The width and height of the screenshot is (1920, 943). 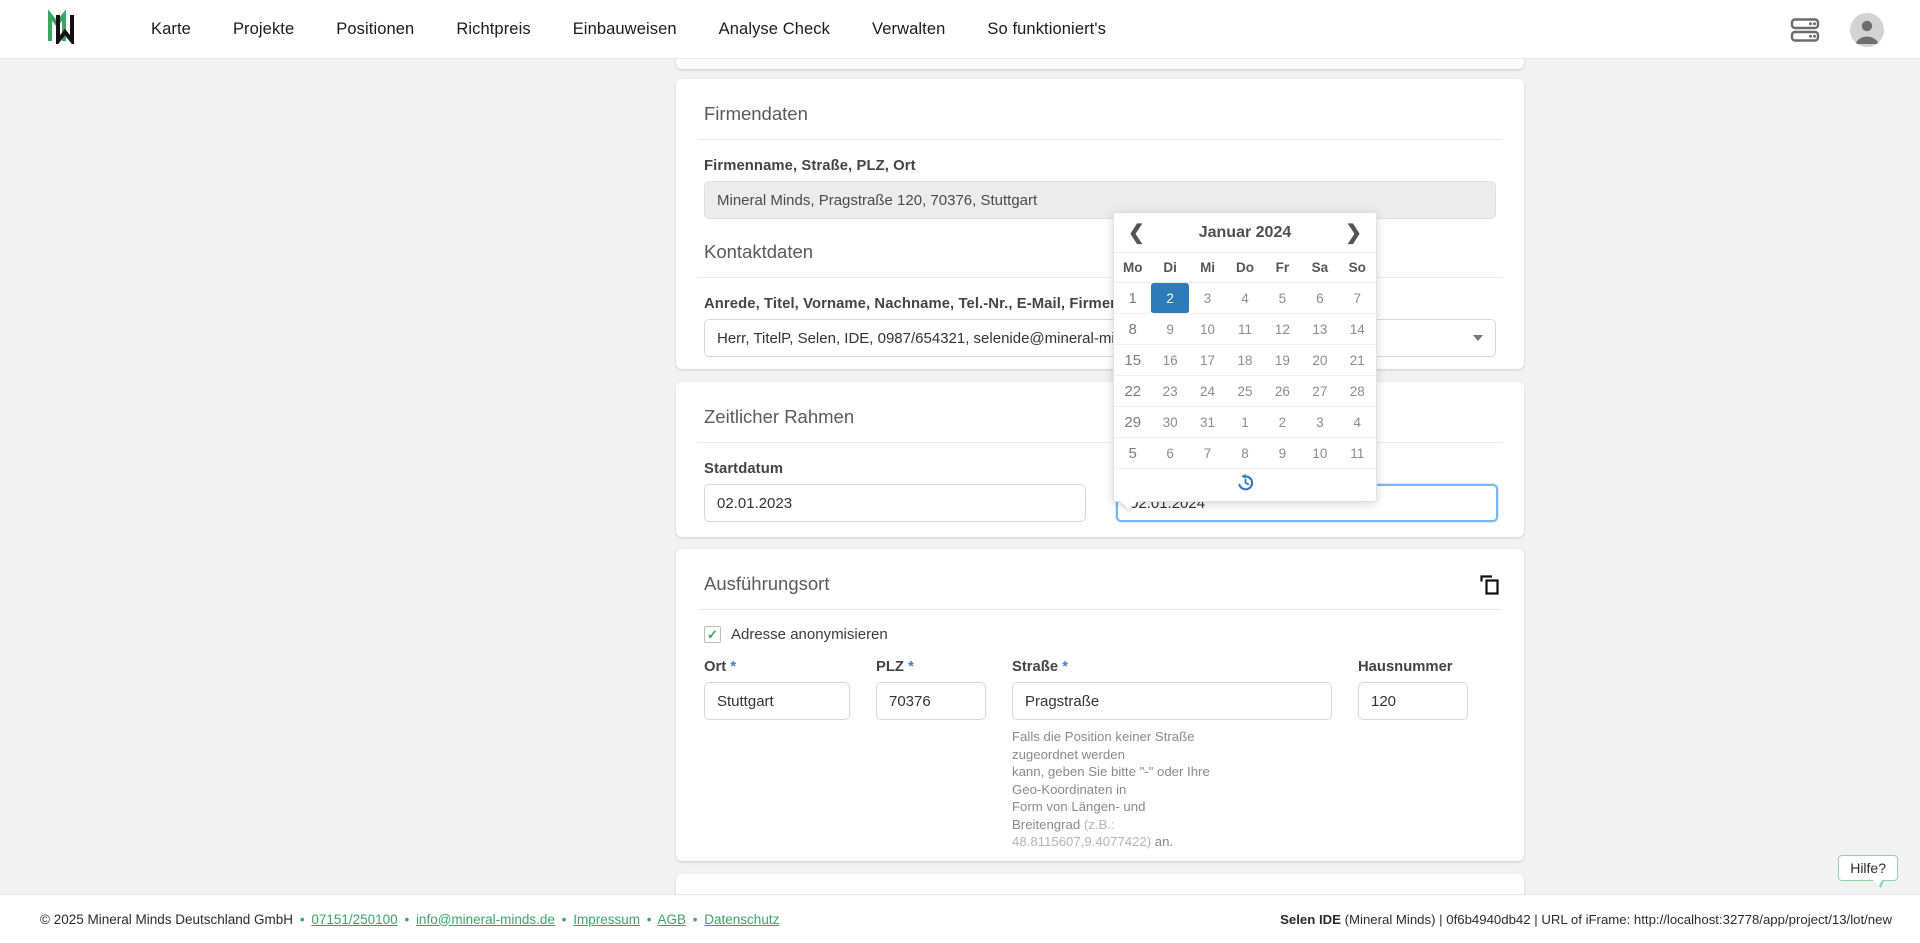 I want to click on company-field-label: Firmenname, Straße, PLZ, Ort, so click(x=810, y=166).